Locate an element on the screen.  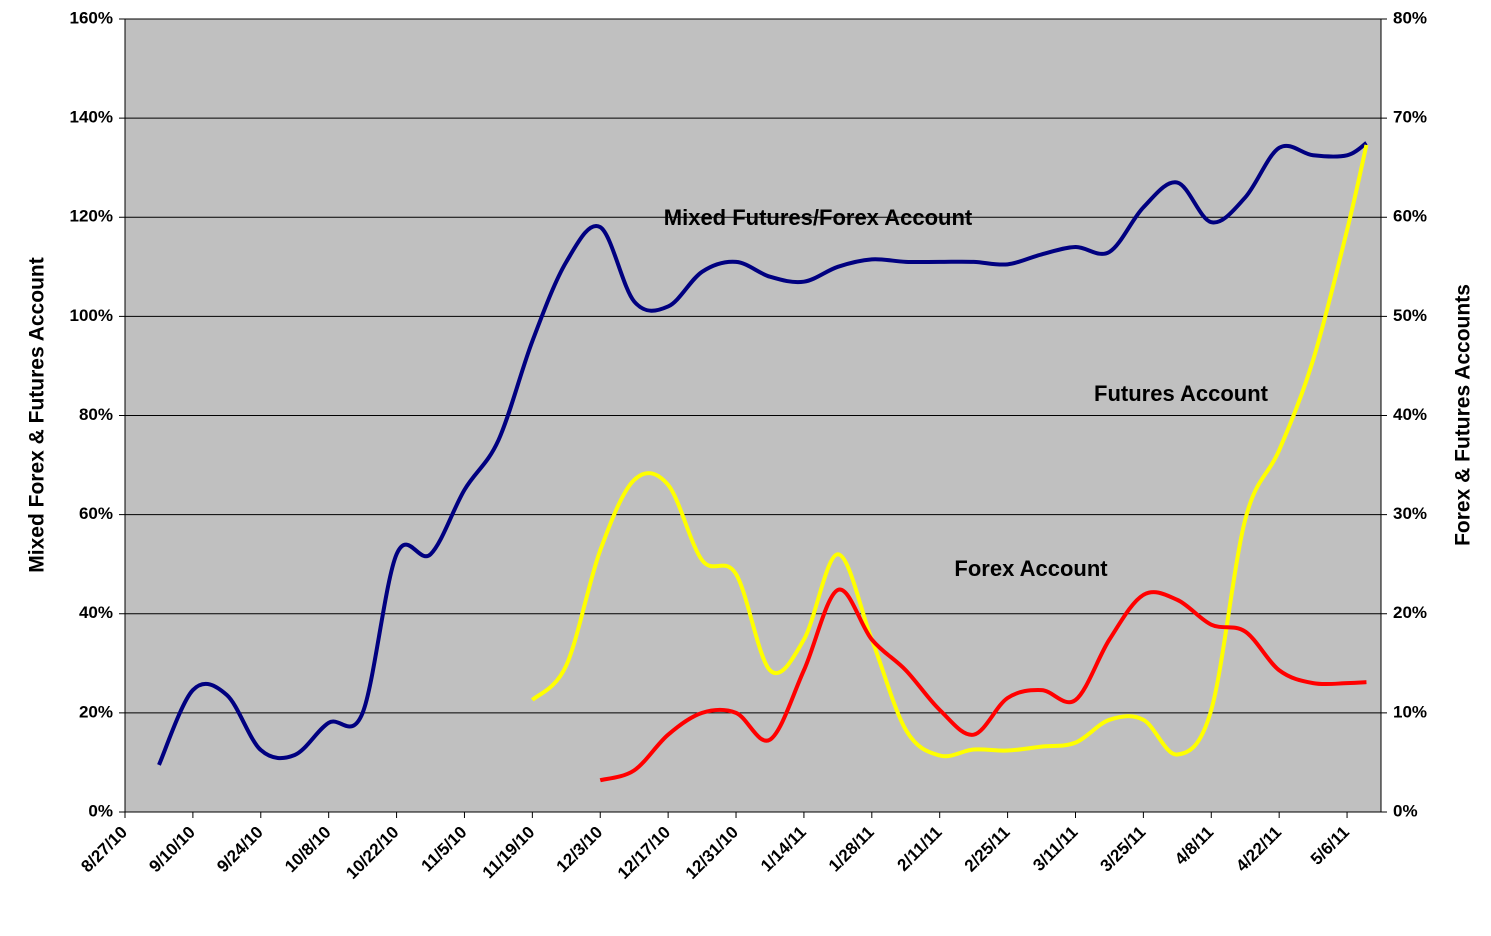
x-tick-label: 12/31/10 is located at coordinates (712, 853).